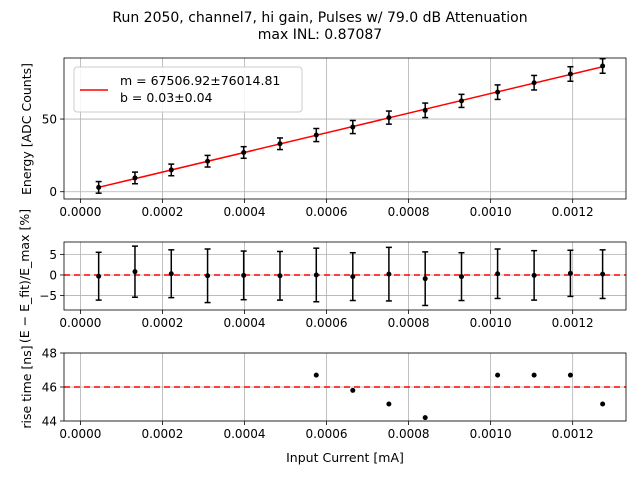 The height and width of the screenshot is (480, 640). Describe the element at coordinates (24, 276) in the screenshot. I see `y-axis-label: (E − E_fit)/E_max [%]` at that location.